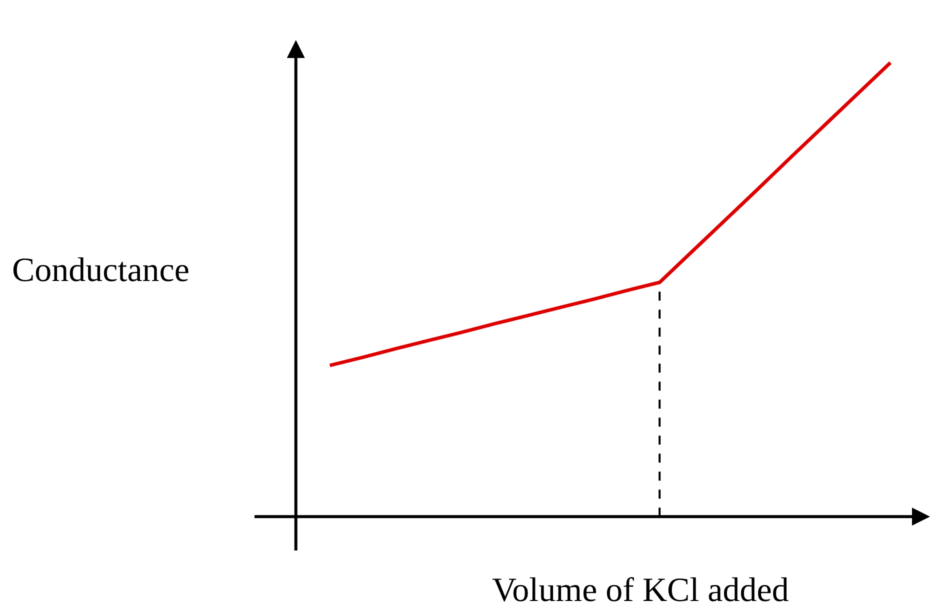 This screenshot has height=611, width=942. What do you see at coordinates (101, 270) in the screenshot?
I see `y-axis-title: Conductance` at bounding box center [101, 270].